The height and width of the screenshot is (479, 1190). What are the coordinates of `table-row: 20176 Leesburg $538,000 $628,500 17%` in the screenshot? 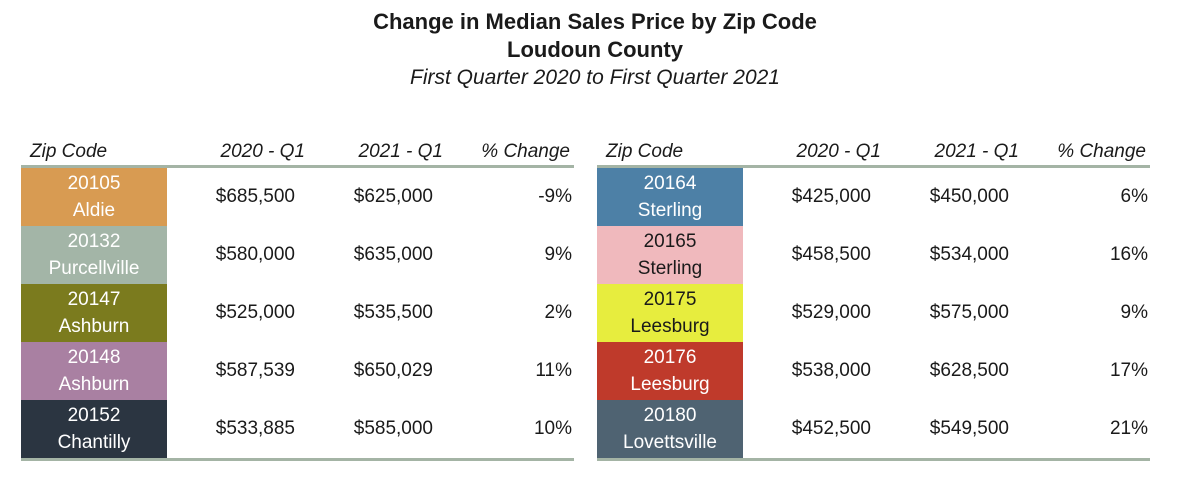 It's located at (873, 371).